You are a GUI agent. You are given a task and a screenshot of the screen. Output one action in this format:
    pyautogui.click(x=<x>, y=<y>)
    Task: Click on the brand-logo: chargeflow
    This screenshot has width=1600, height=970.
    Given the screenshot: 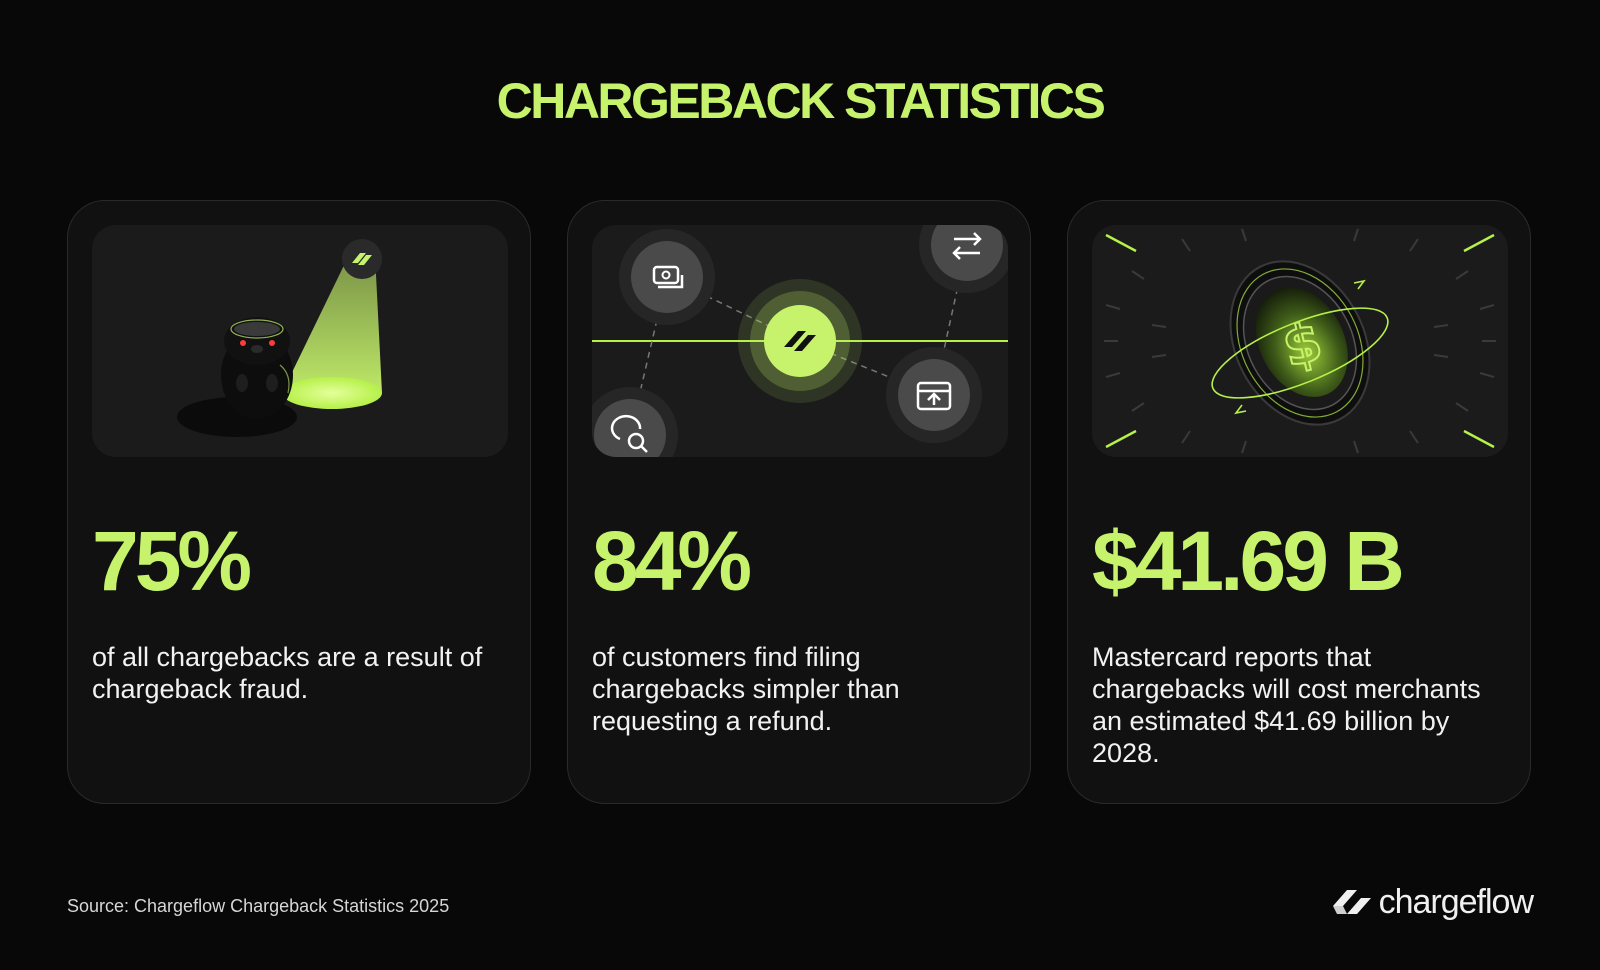 What is the action you would take?
    pyautogui.click(x=1432, y=902)
    